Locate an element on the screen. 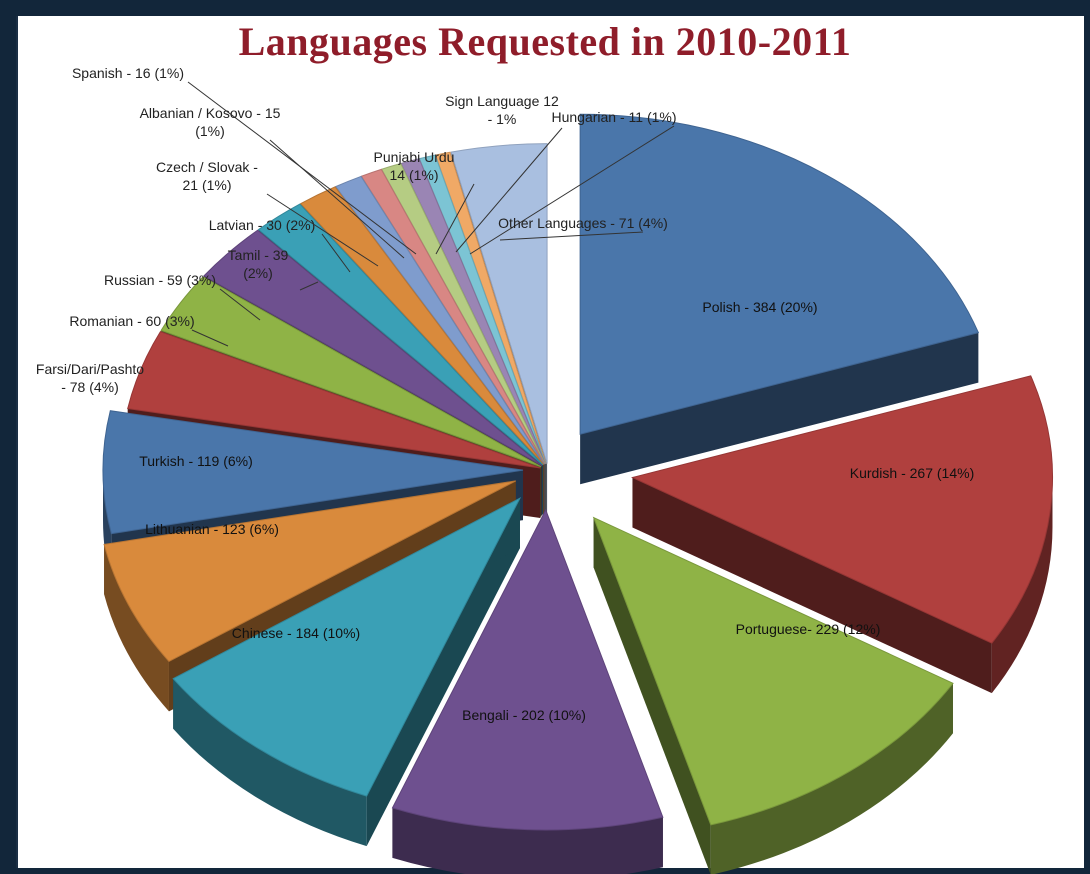 The image size is (1090, 874). slice-label-punjabi-urdu: Punjabi Urdu 14 (1%) is located at coordinates (414, 166).